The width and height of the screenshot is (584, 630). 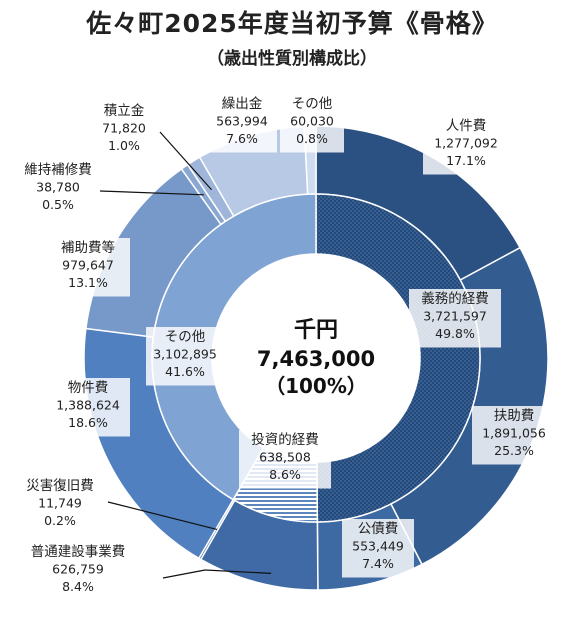 I want to click on outer-label-3-name: 公債費, so click(x=378, y=529).